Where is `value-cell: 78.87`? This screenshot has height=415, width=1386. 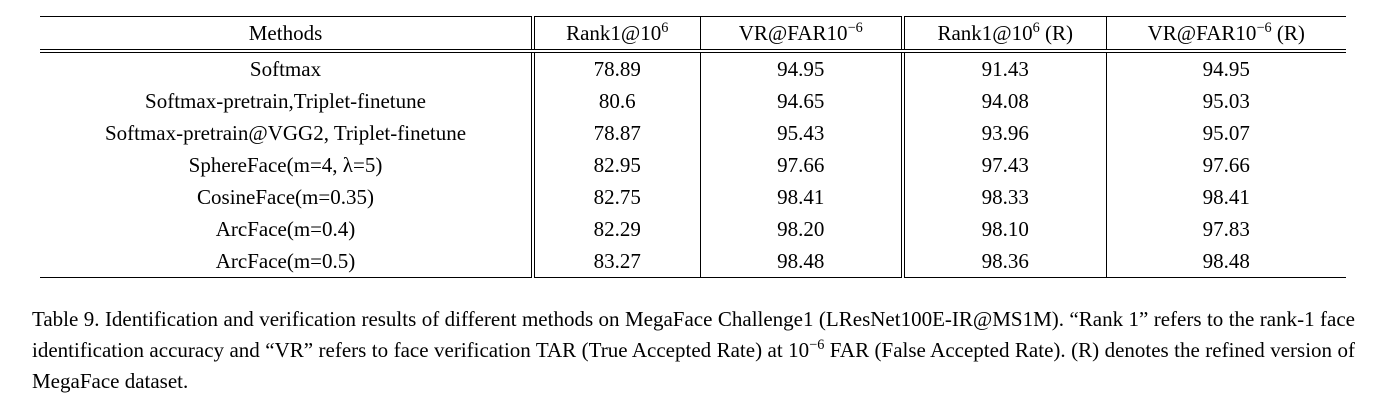
value-cell: 78.87 is located at coordinates (615, 133).